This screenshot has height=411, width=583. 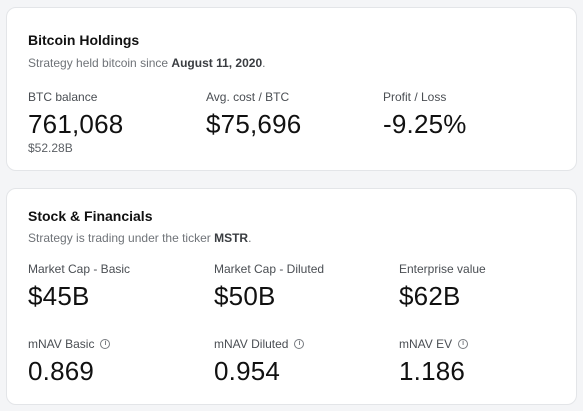 What do you see at coordinates (121, 238) in the screenshot?
I see `subtitle-text: Strategy is trading under the ticker` at bounding box center [121, 238].